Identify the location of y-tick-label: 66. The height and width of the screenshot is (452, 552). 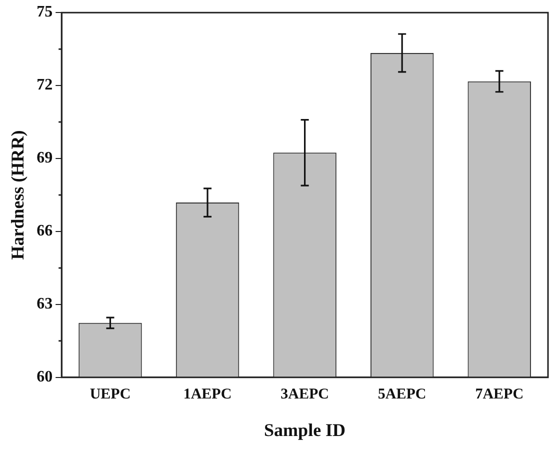
(44, 231).